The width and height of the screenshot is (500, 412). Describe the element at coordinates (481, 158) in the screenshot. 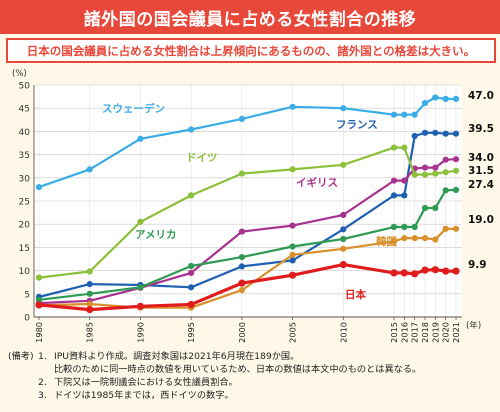

I see `end-value-label: 34.0` at that location.